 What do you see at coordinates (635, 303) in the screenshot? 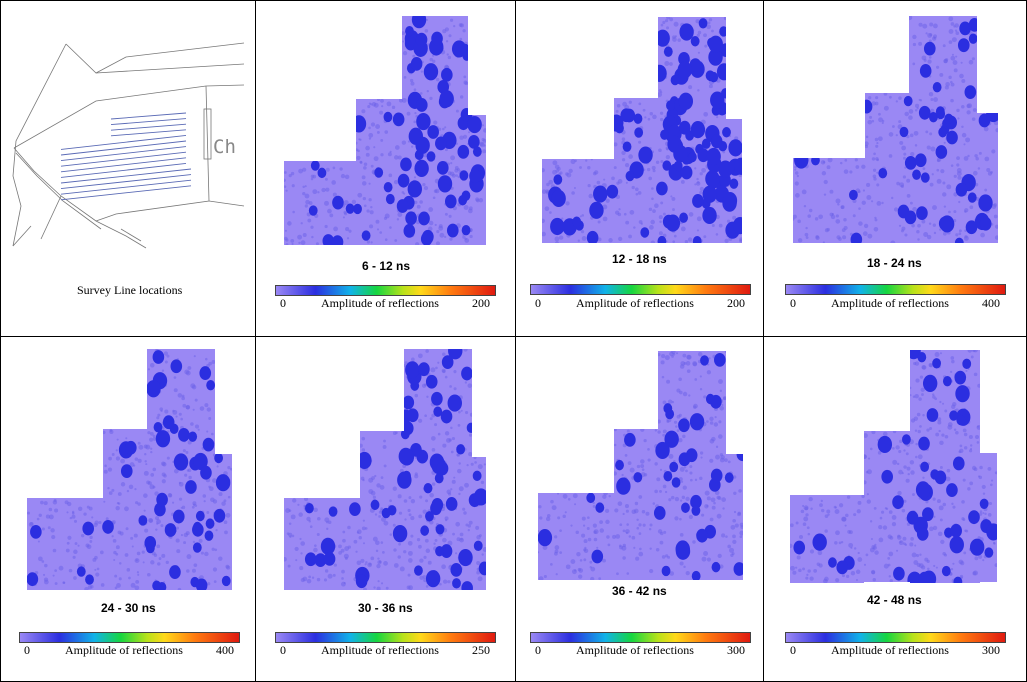
I see `scale-label: Amplitude of reflections` at bounding box center [635, 303].